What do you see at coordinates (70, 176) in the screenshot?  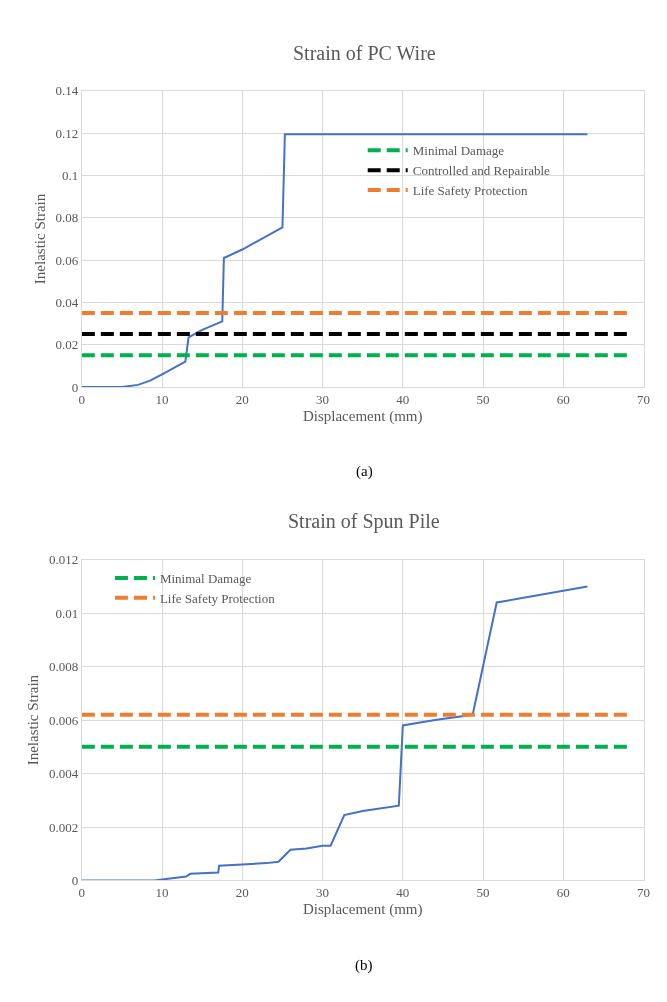 I see `y-tick-label: 0.1` at bounding box center [70, 176].